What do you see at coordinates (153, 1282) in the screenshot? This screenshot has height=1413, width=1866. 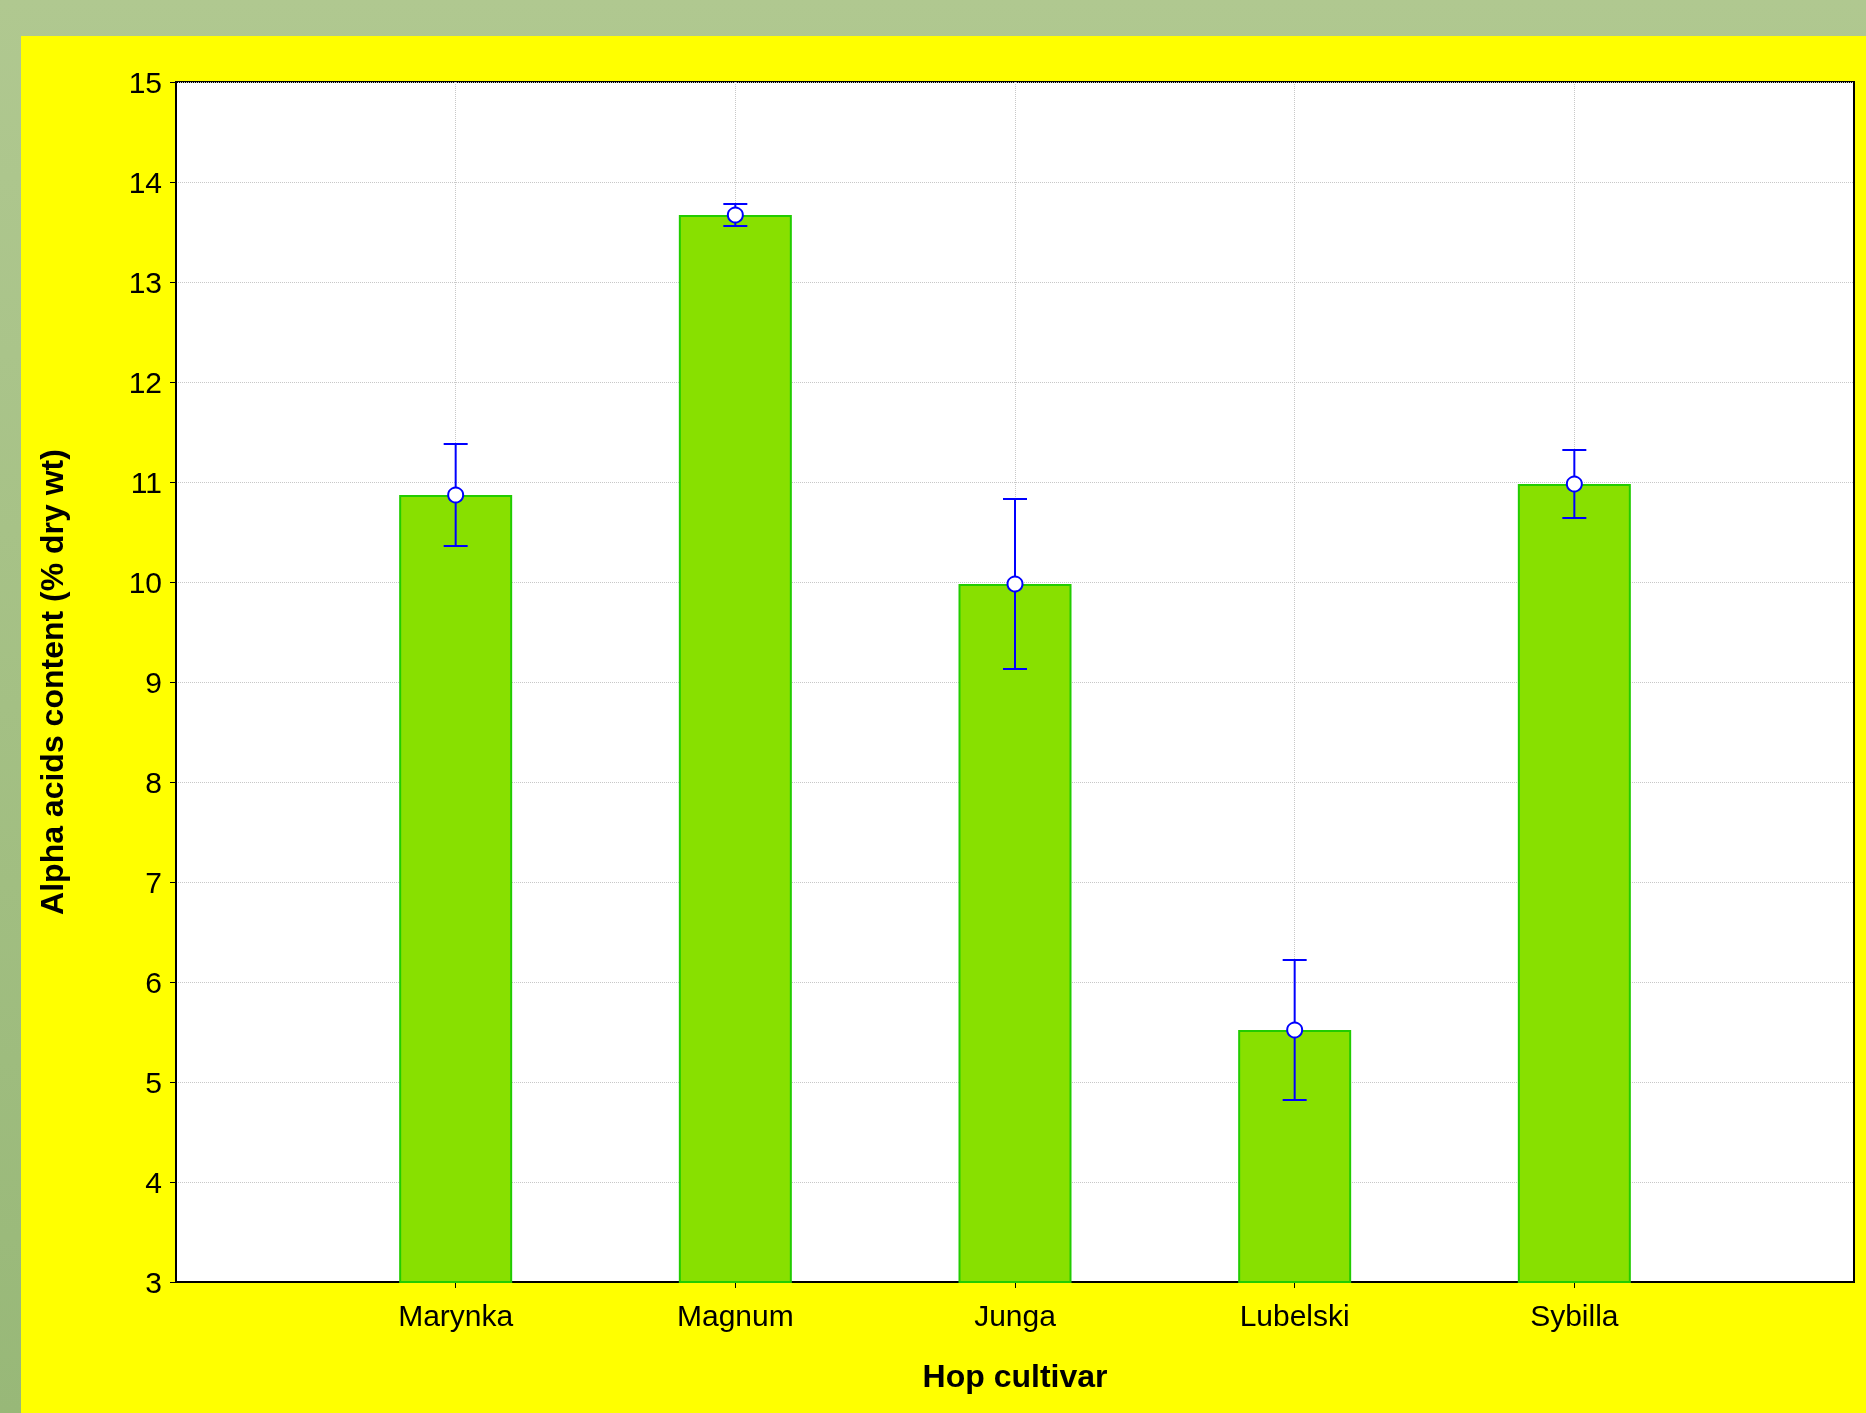 I see `y-tick-label: 3` at bounding box center [153, 1282].